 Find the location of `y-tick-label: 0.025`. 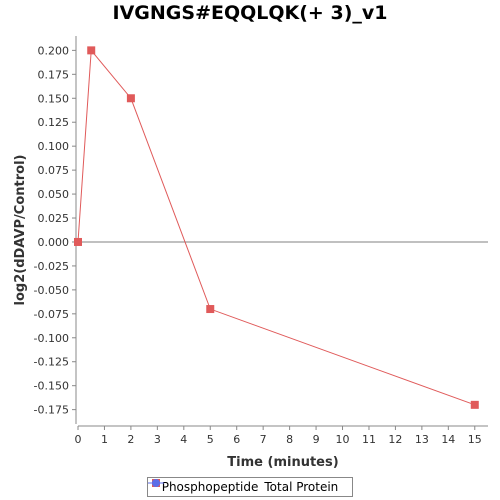

y-tick-label: 0.025 is located at coordinates (54, 218).